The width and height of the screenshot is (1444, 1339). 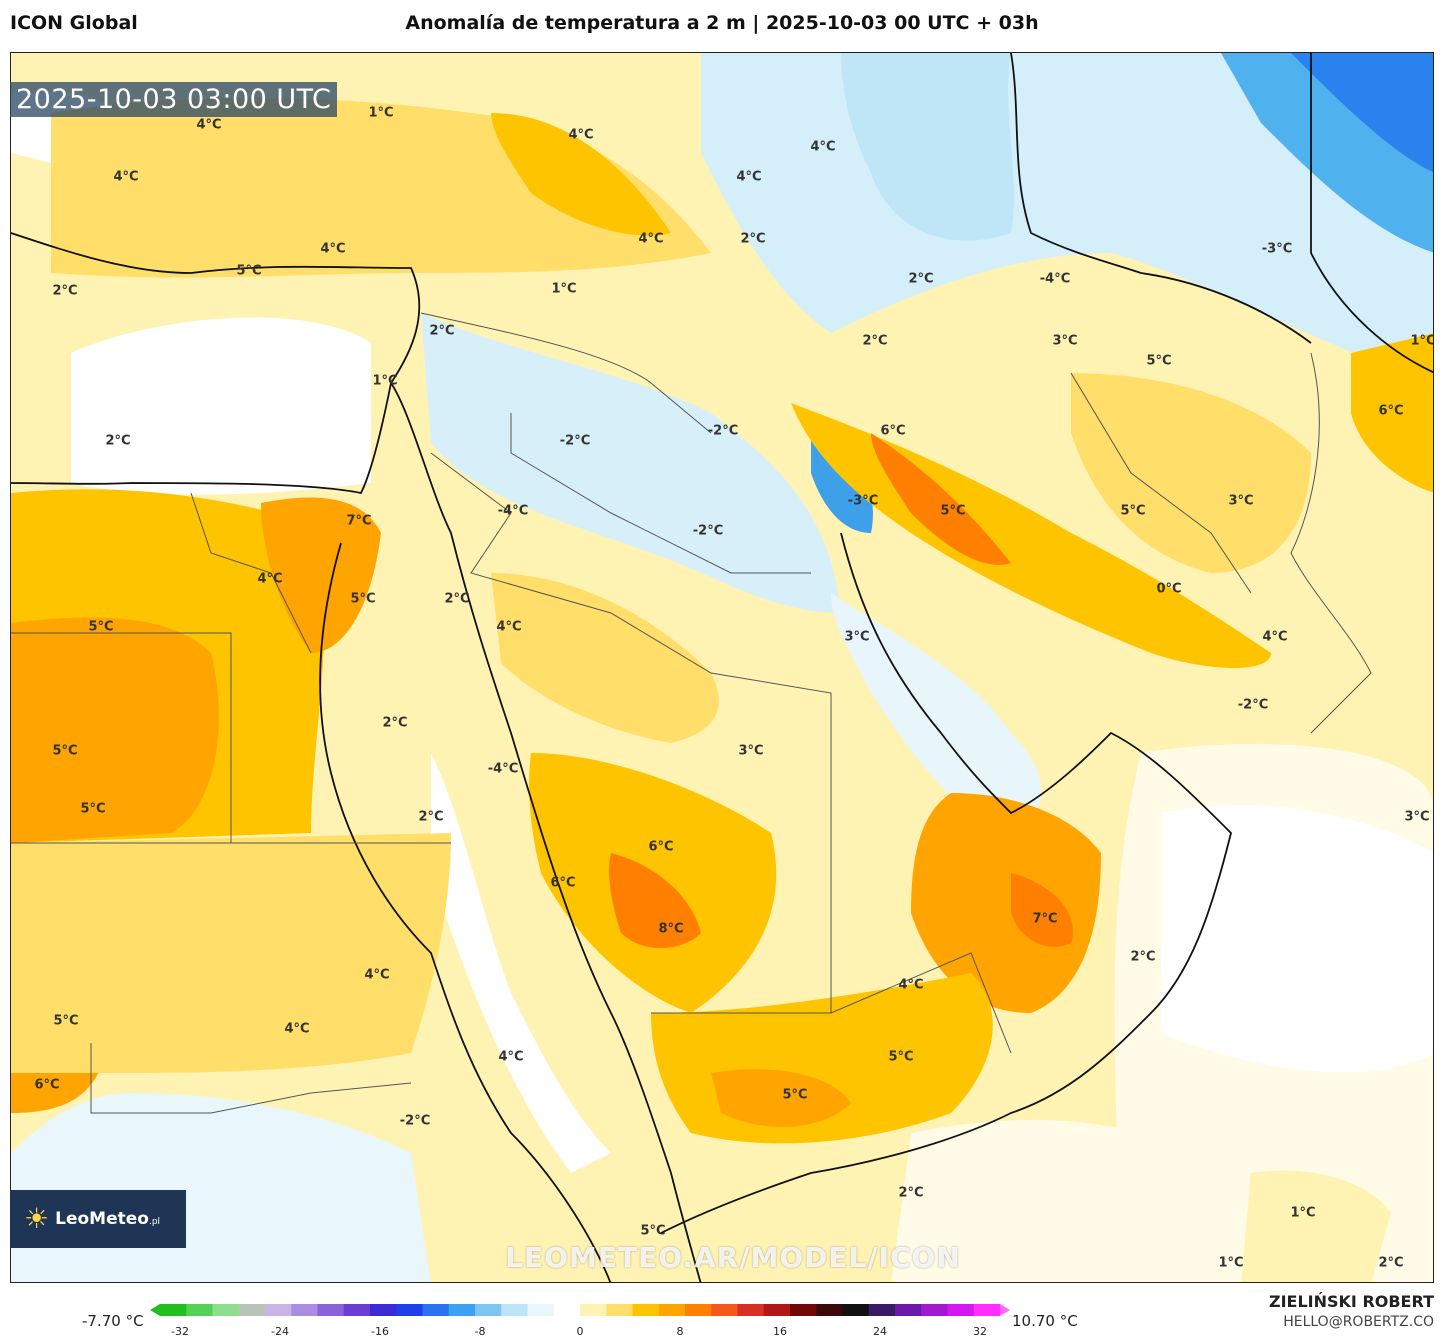 I want to click on colorbar, so click(x=580, y=1310).